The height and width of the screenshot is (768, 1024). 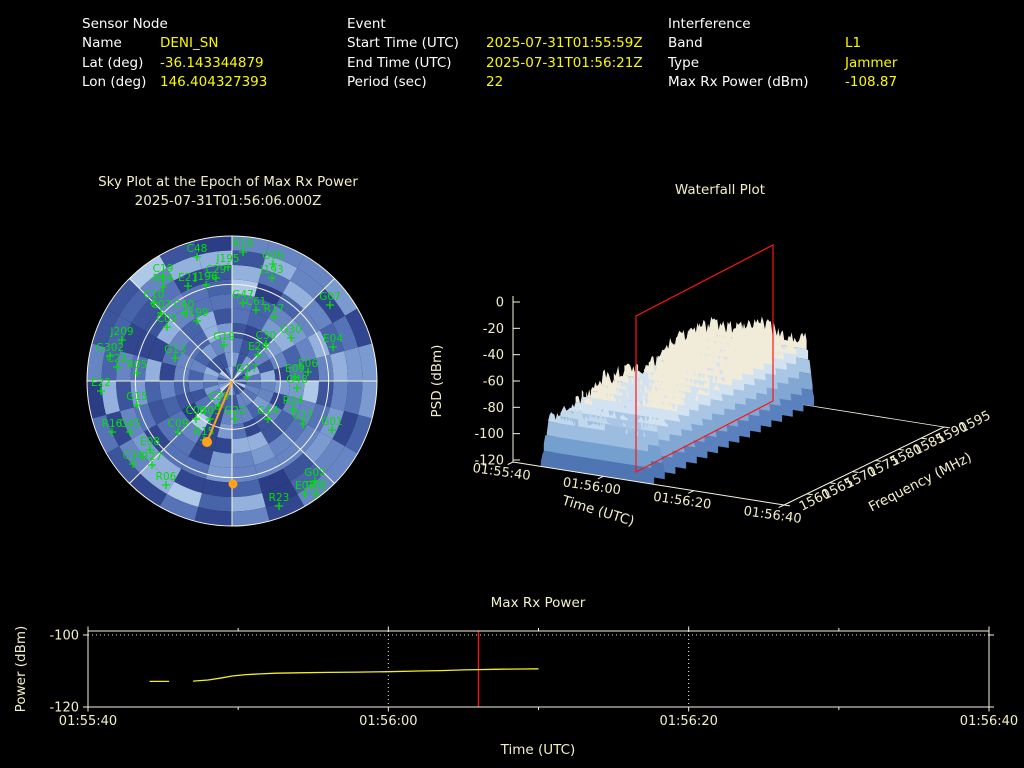 I want to click on satellite-label: G14, so click(x=268, y=411).